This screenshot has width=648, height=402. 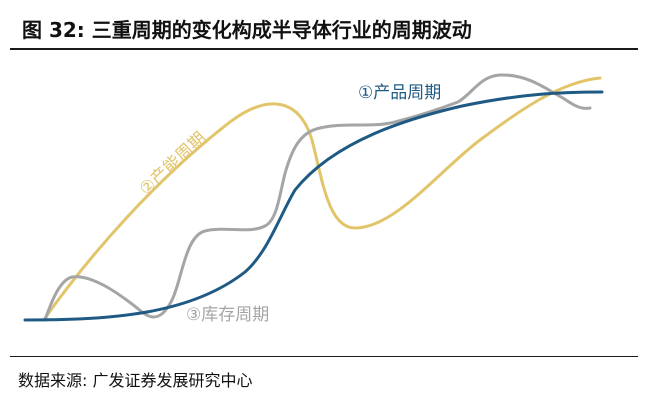 What do you see at coordinates (399, 93) in the screenshot?
I see `product-cycle-label: ①产品周期` at bounding box center [399, 93].